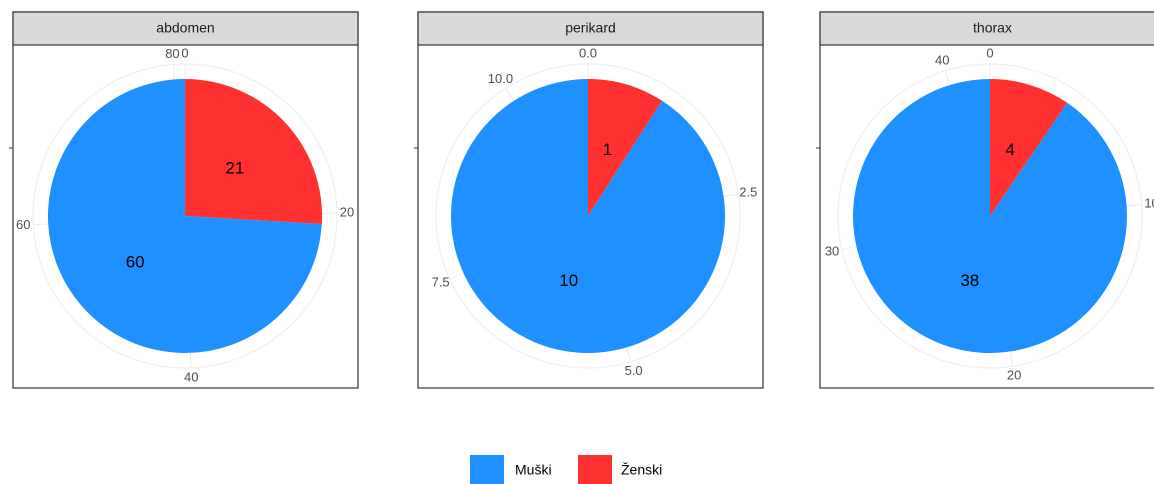  Describe the element at coordinates (992, 28) in the screenshot. I see `strip-label: thorax` at that location.